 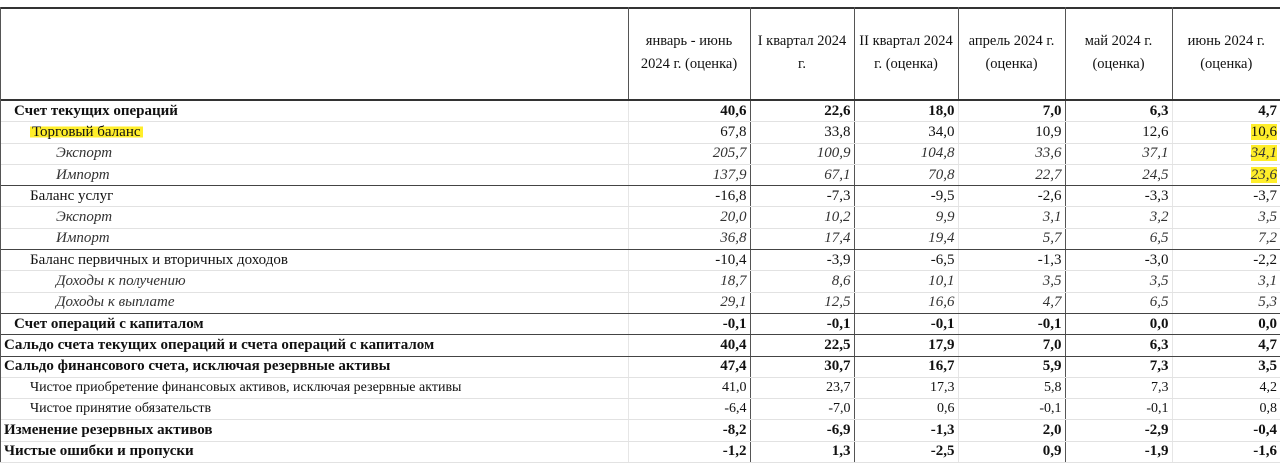 I want to click on value-cell: 47,4, so click(x=688, y=367).